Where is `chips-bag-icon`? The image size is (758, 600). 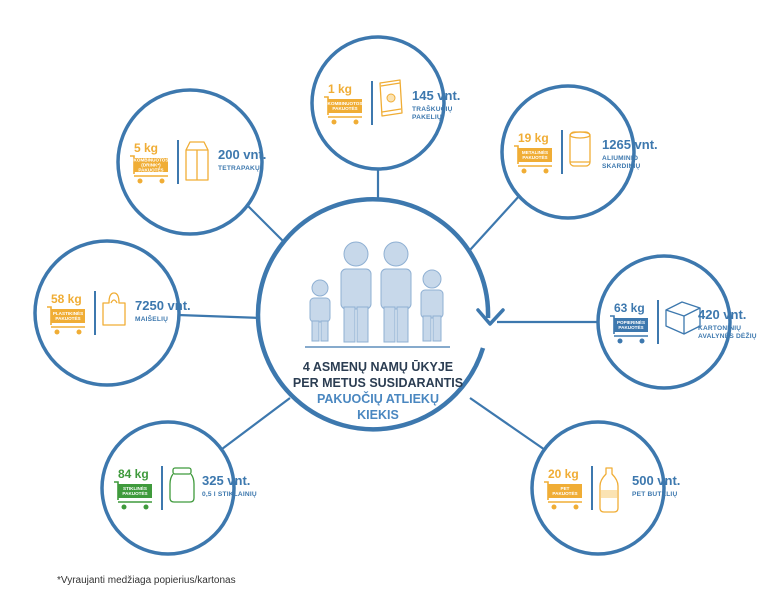 chips-bag-icon is located at coordinates (391, 98).